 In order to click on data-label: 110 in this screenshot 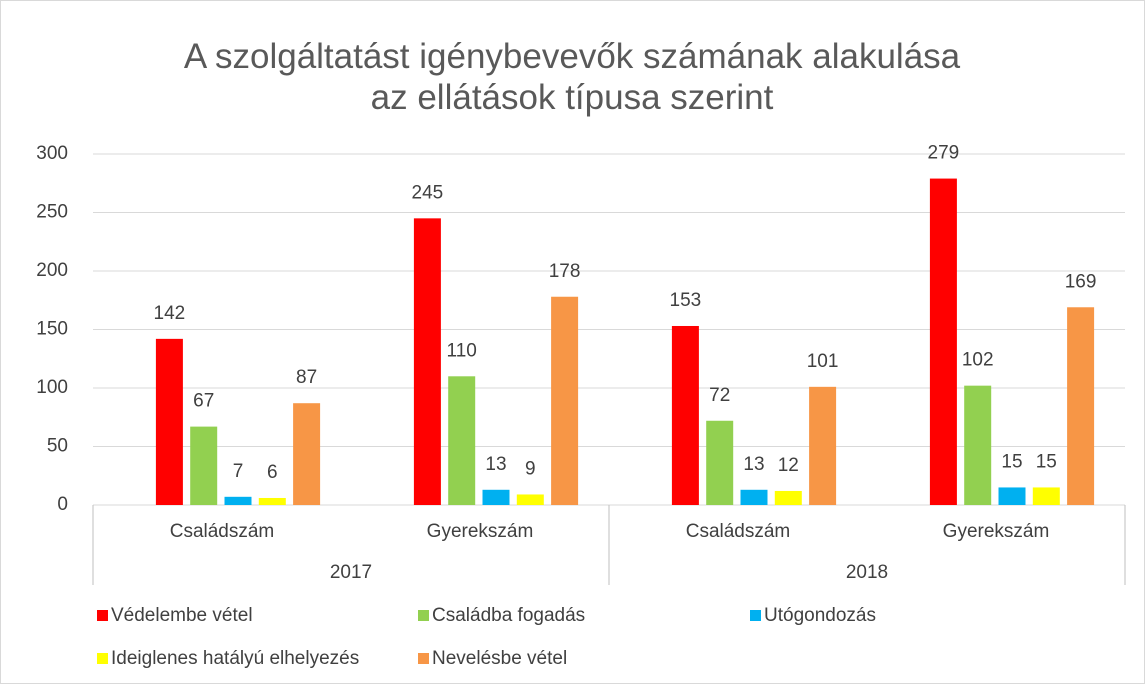, I will do `click(462, 350)`.